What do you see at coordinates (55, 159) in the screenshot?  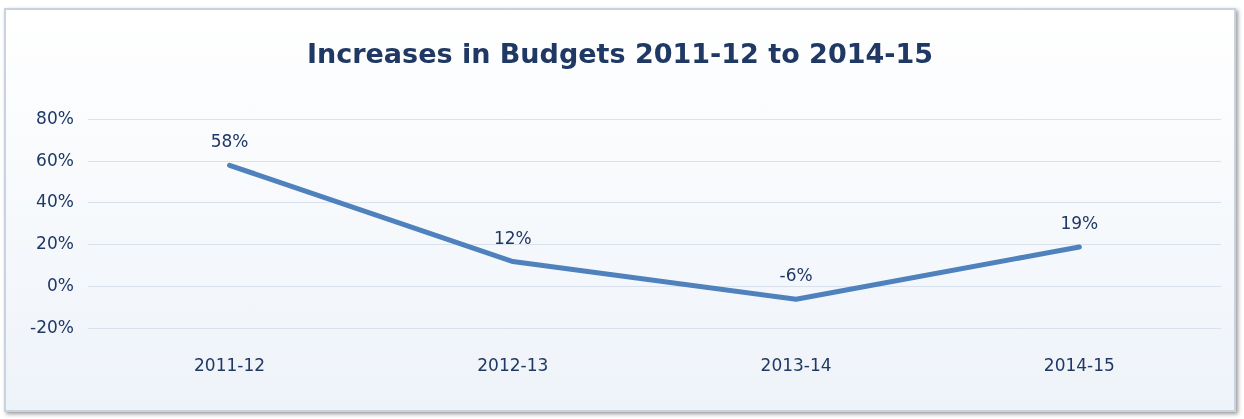 I see `y-tick-label: 60%` at bounding box center [55, 159].